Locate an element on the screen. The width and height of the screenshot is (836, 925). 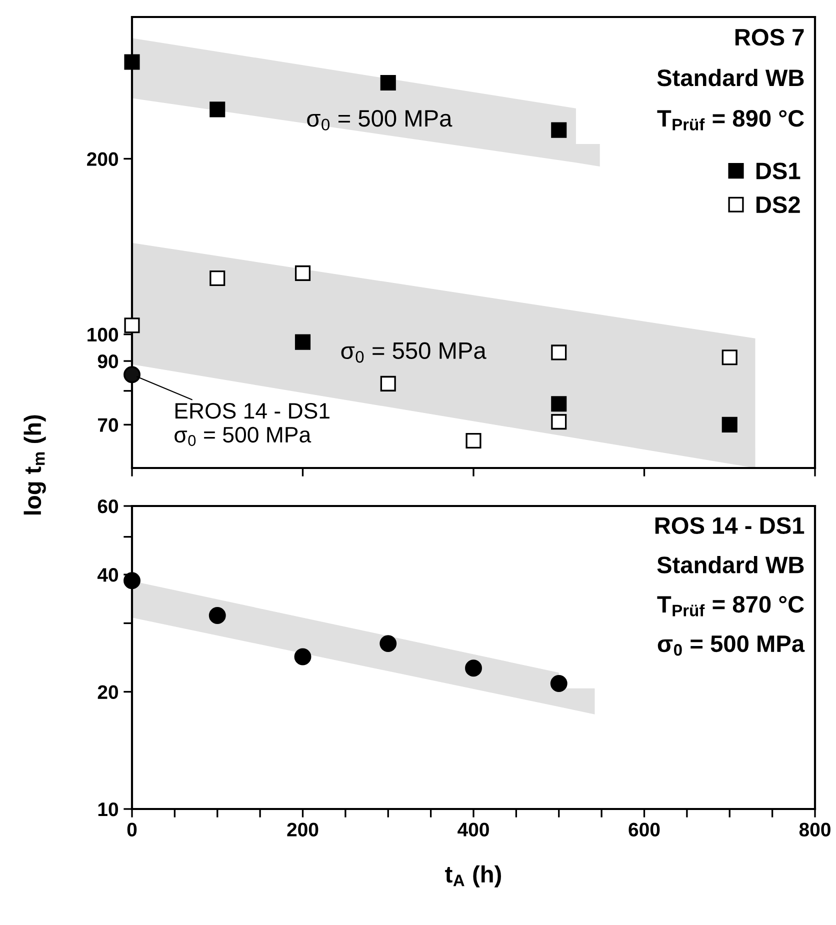
annotation: T$_{Prüf}$ = 890 °C is located at coordinates (730, 120).